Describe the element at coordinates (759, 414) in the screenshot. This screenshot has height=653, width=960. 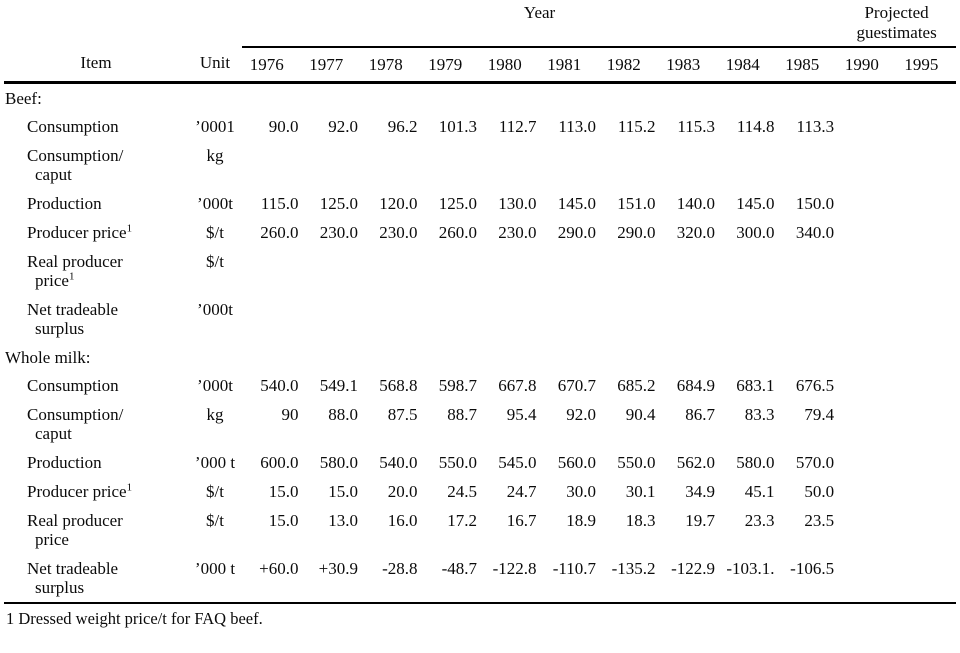
I see `row-value: 83.3` at that location.